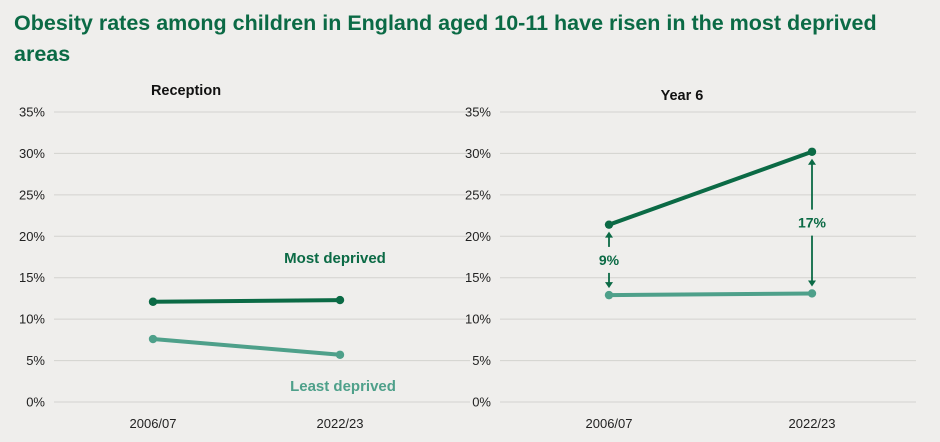 Image resolution: width=940 pixels, height=442 pixels. Describe the element at coordinates (335, 258) in the screenshot. I see `series-label: Most deprived` at that location.